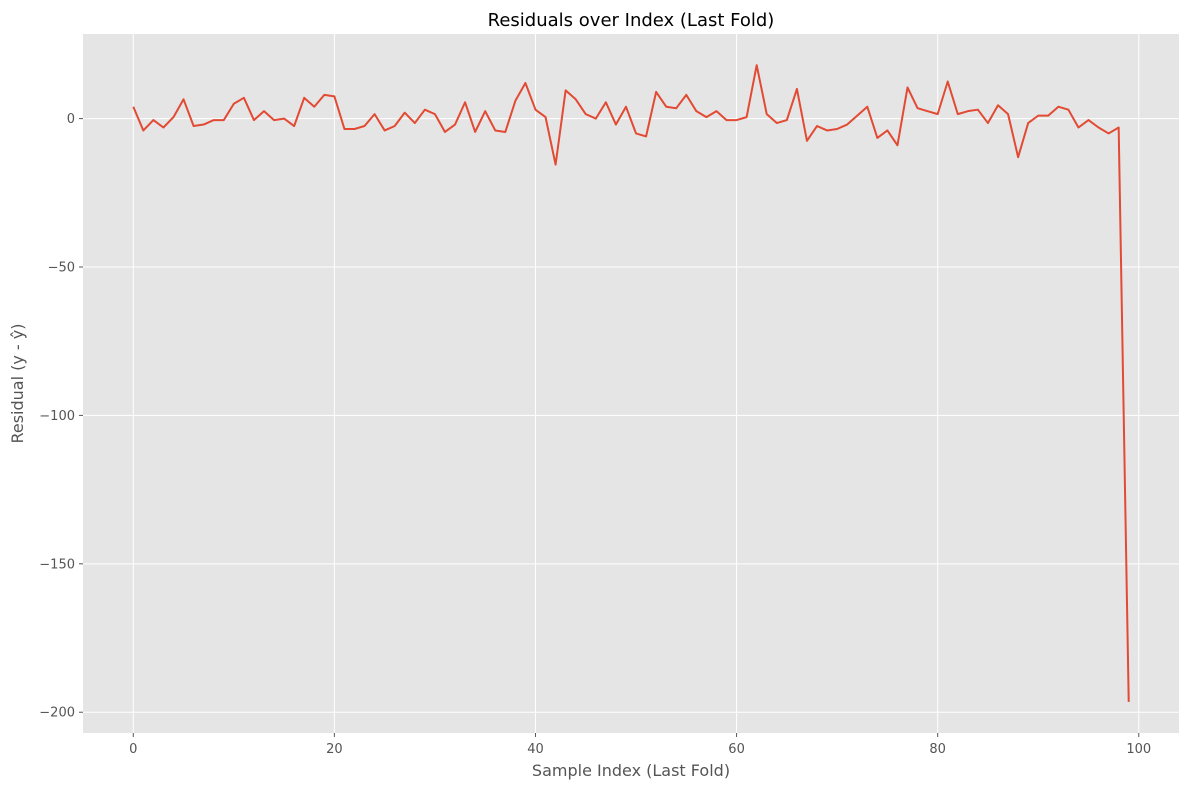  Describe the element at coordinates (17, 383) in the screenshot. I see `y-axis-label: Residual (y - ŷ)` at that location.